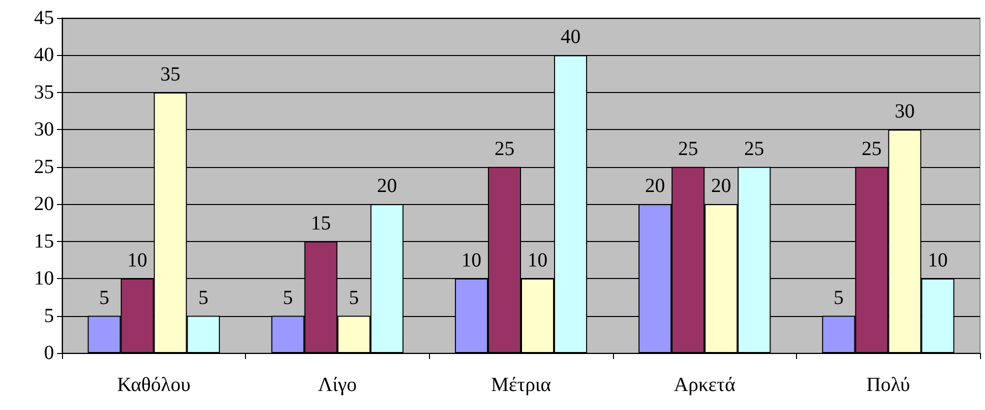 Image resolution: width=985 pixels, height=410 pixels. What do you see at coordinates (44, 18) in the screenshot?
I see `y-tick-label: 45` at bounding box center [44, 18].